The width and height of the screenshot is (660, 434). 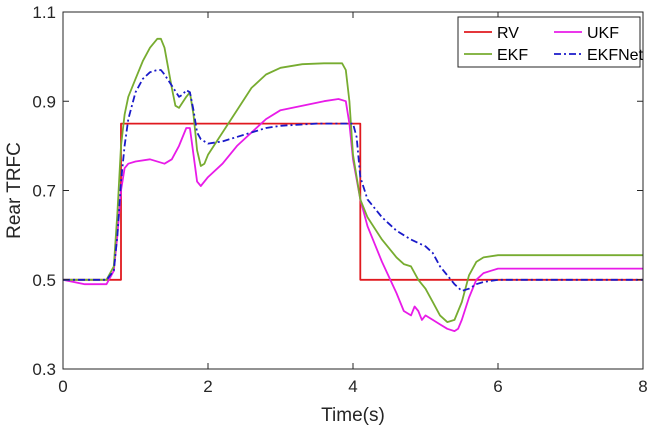 What do you see at coordinates (62, 386) in the screenshot?
I see `x-tick-label: 0` at bounding box center [62, 386].